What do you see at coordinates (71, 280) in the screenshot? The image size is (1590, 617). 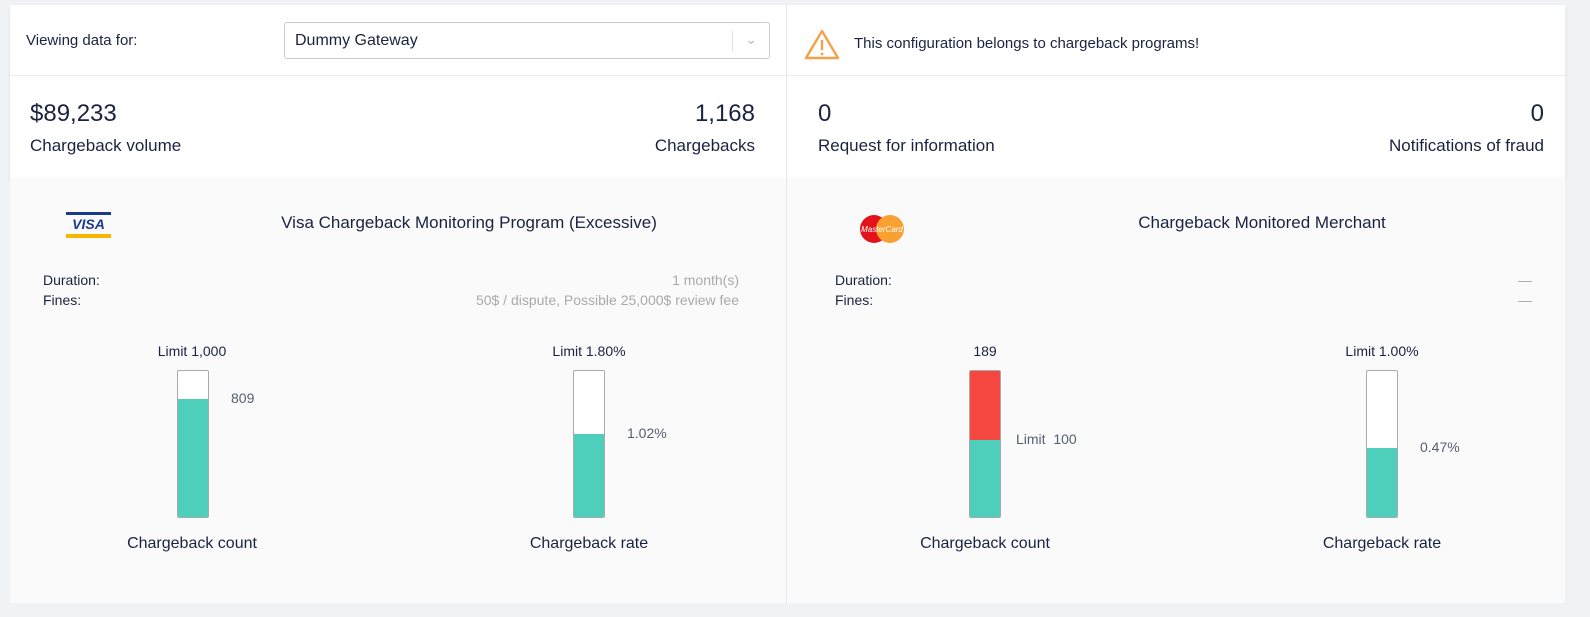 I see `visa-duration-label: Duration:` at bounding box center [71, 280].